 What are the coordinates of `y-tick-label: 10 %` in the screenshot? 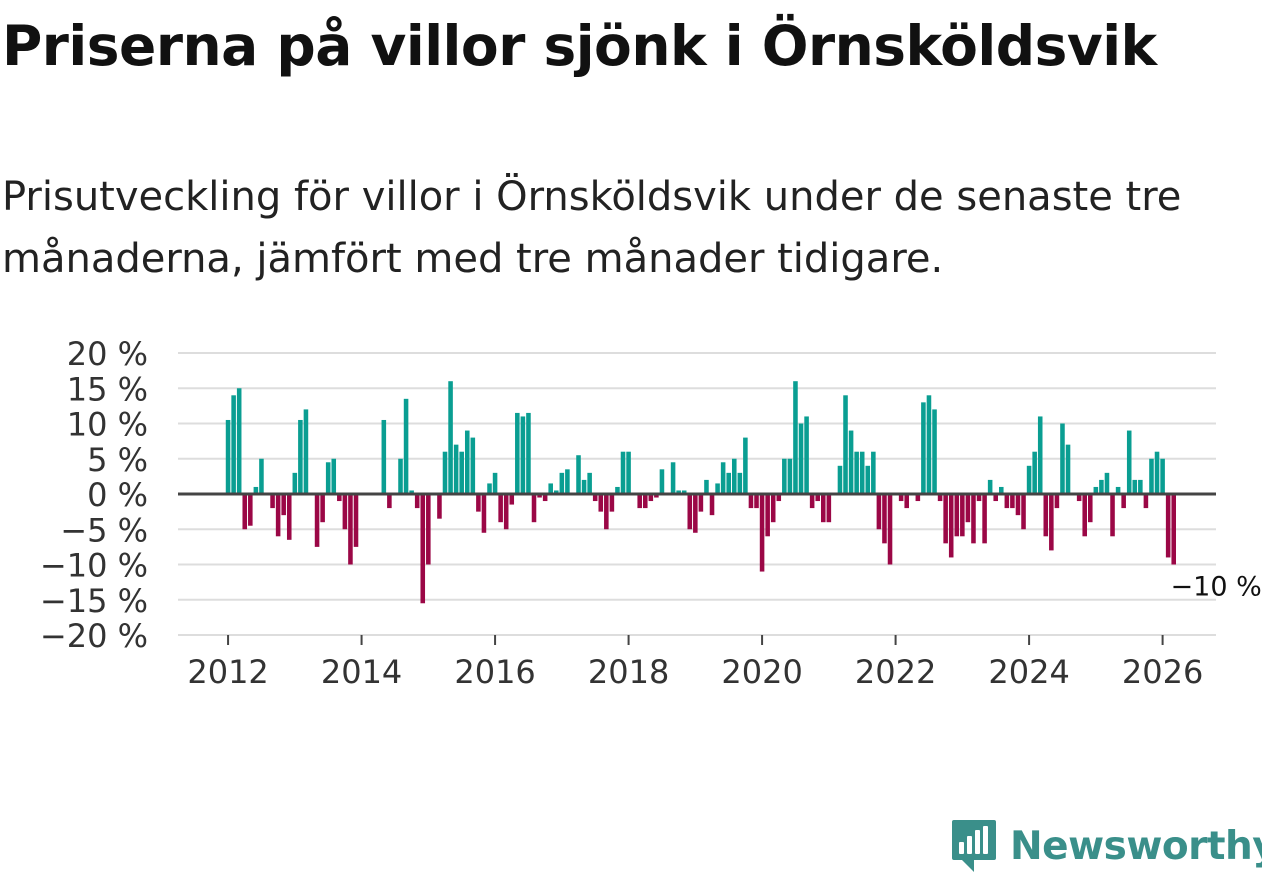 It's located at (107, 425).